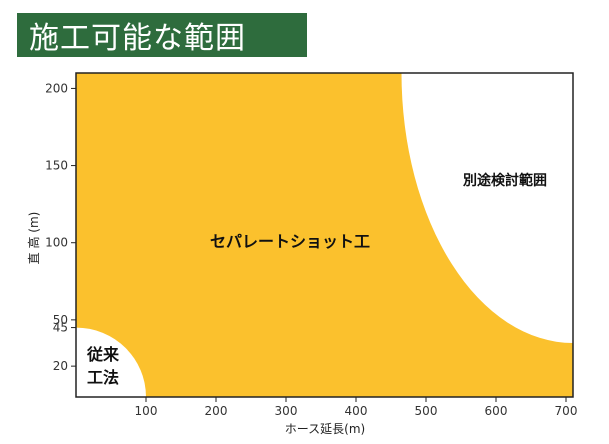 Image resolution: width=609 pixels, height=444 pixels. What do you see at coordinates (325, 429) in the screenshot?
I see `x-axis-title: ホース延長(m)` at bounding box center [325, 429].